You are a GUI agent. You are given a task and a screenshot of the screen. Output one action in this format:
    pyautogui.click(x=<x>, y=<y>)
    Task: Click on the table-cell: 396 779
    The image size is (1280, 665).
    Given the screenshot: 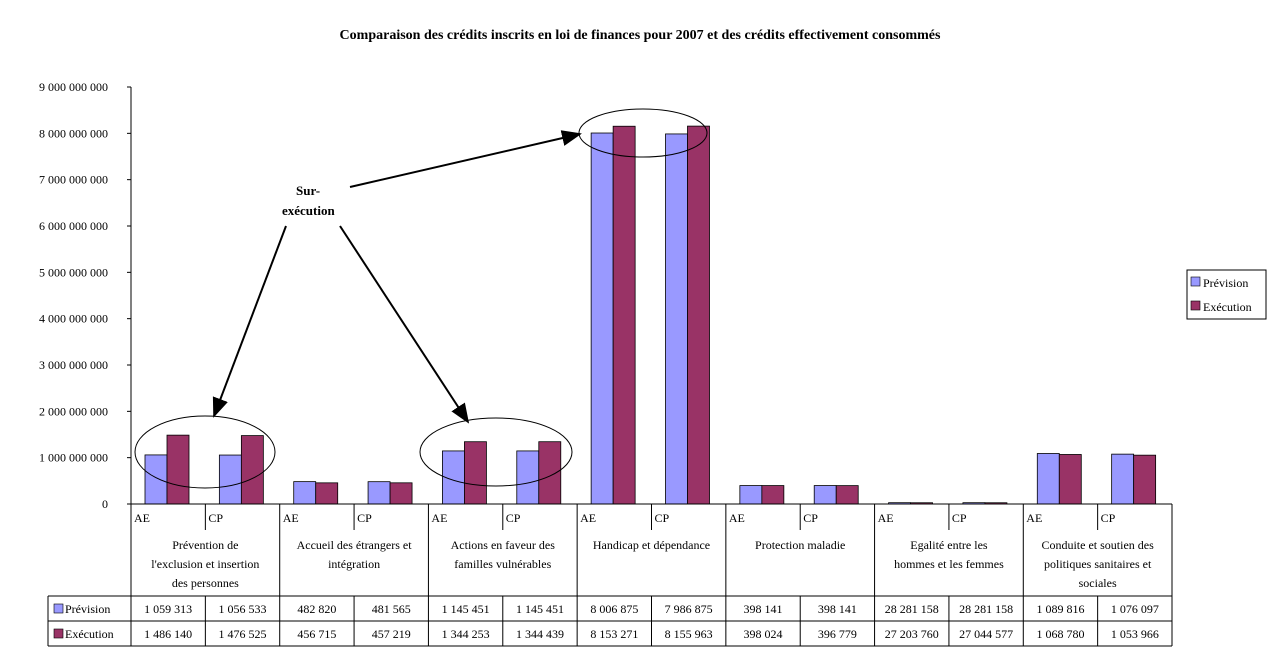 What is the action you would take?
    pyautogui.click(x=837, y=634)
    